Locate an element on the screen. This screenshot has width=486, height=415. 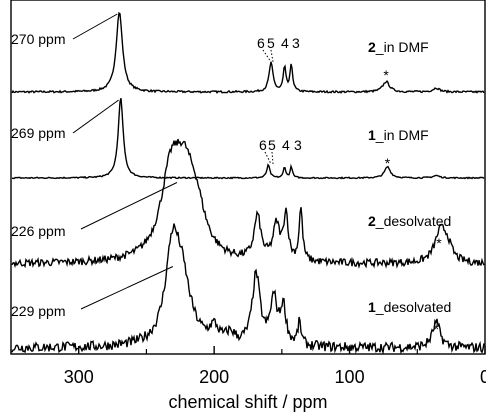
trace-condition-label-4: 1_desolvated is located at coordinates (409, 307).